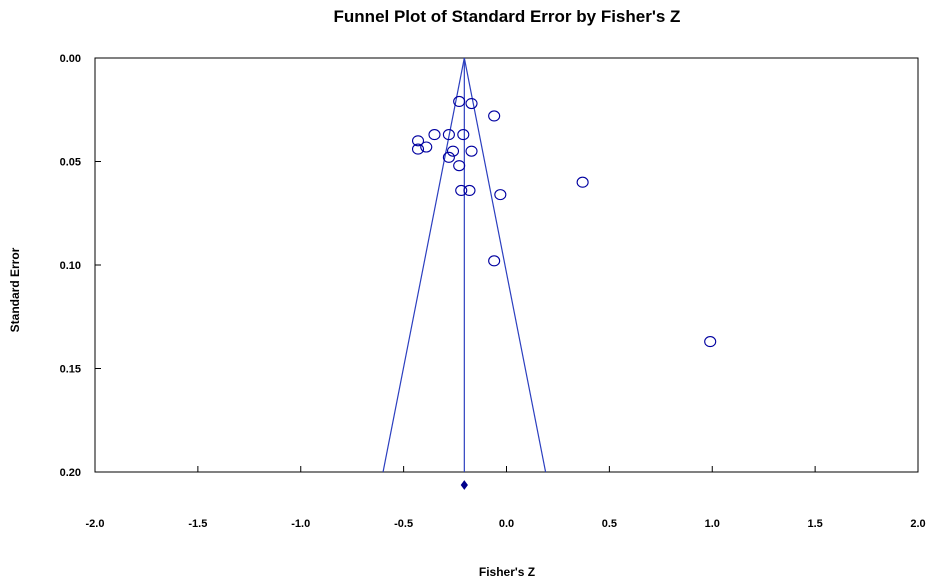 This screenshot has width=935, height=580. What do you see at coordinates (507, 572) in the screenshot?
I see `x-axis-label: Fisher's Z` at bounding box center [507, 572].